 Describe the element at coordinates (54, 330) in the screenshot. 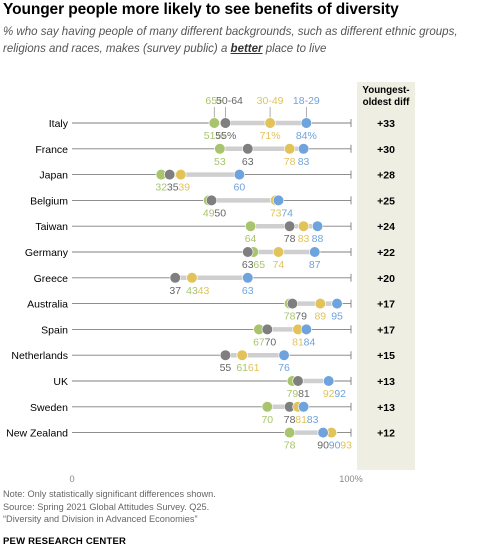

I see `row-label-spain: Spain` at that location.